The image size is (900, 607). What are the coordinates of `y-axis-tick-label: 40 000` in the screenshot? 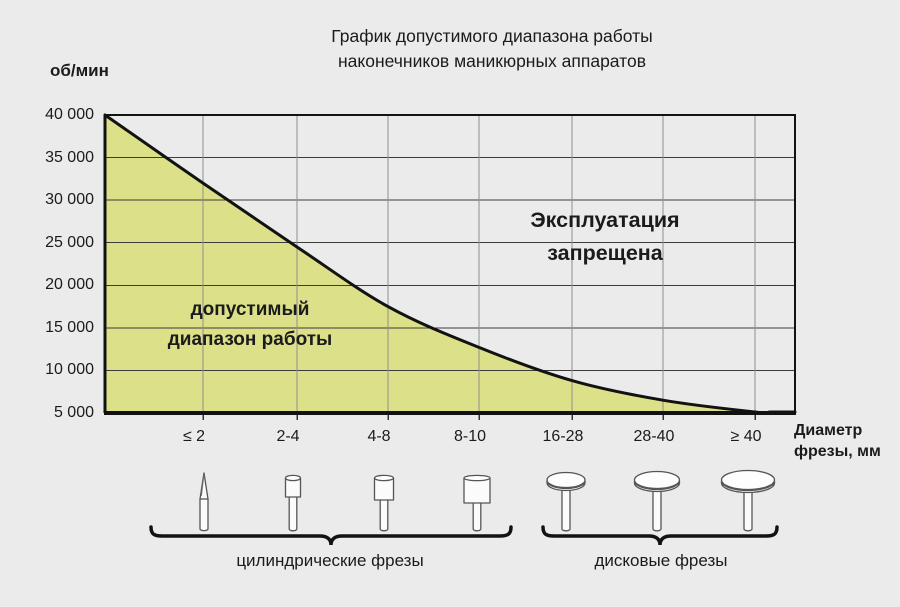 It's located at (69, 114).